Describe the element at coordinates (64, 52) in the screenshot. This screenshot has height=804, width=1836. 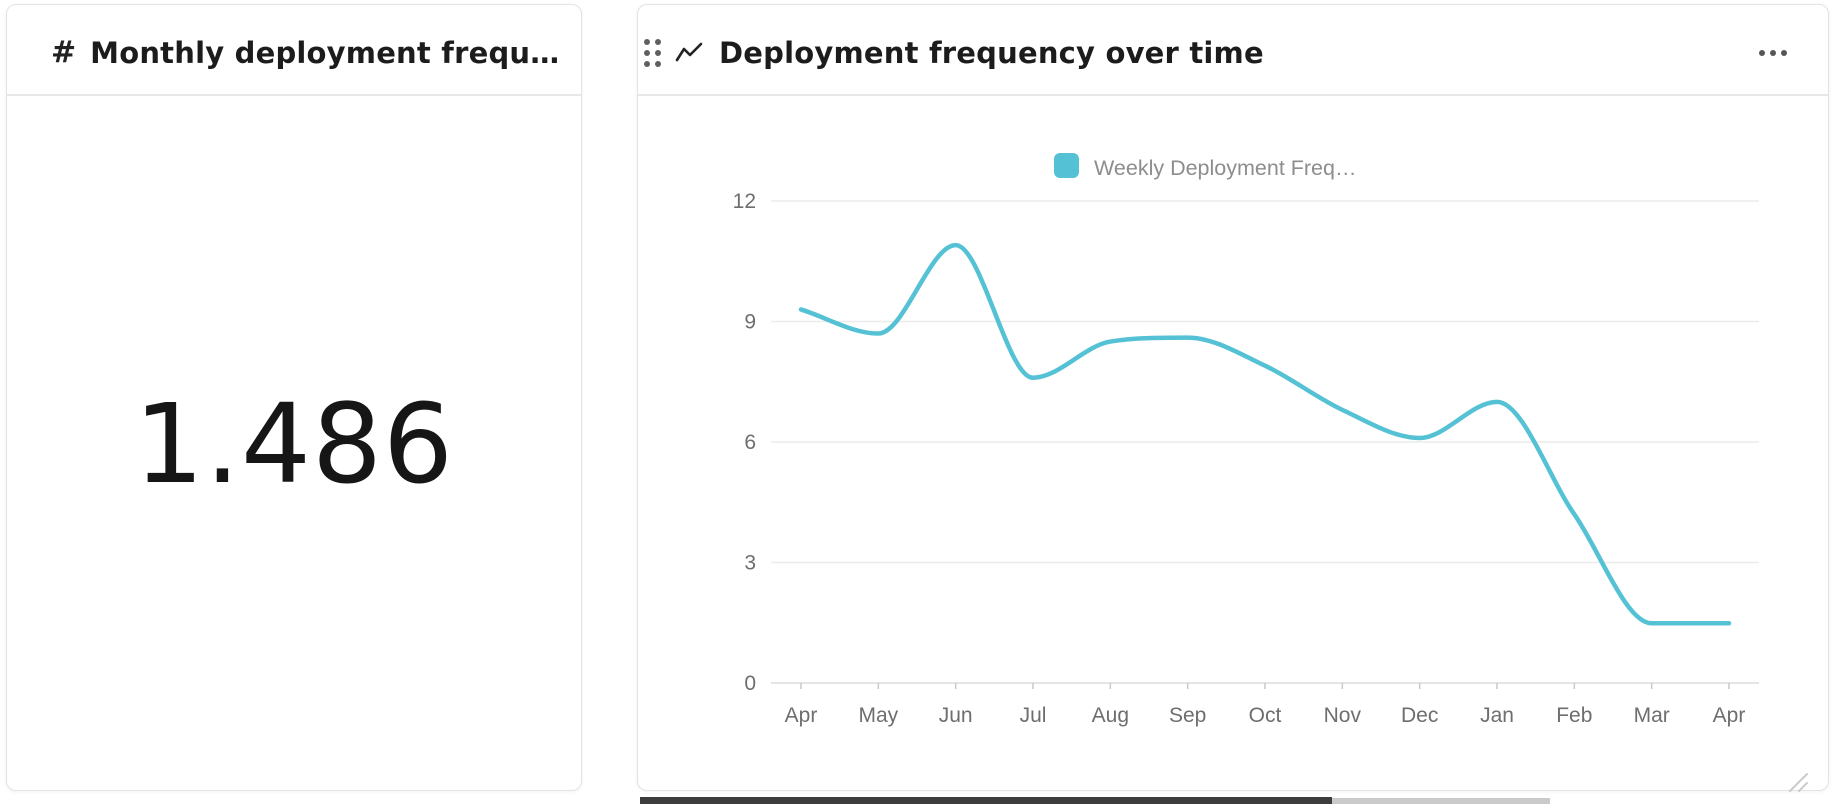
I see `hash-icon: #` at that location.